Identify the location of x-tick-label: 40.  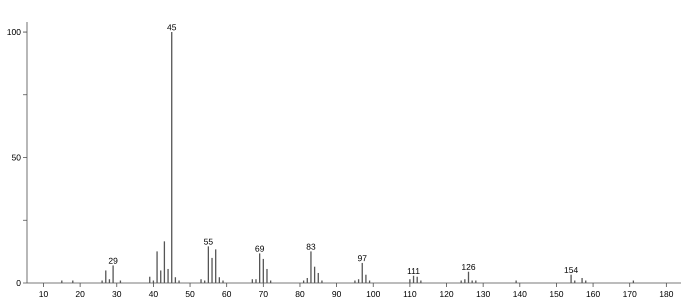
(153, 294).